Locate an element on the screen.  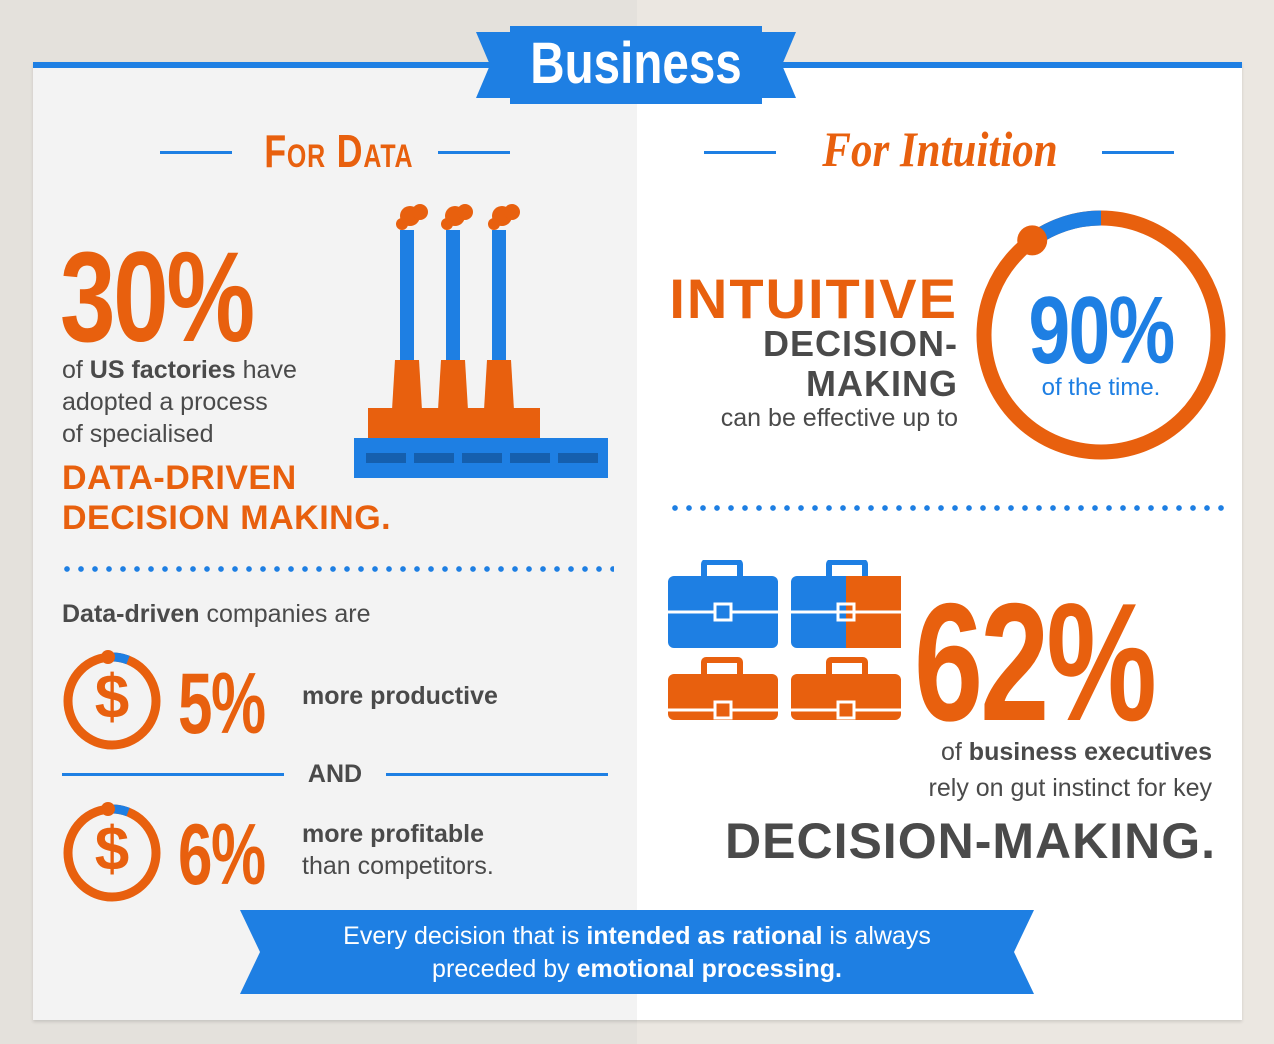
briefcases-icon is located at coordinates (784, 640).